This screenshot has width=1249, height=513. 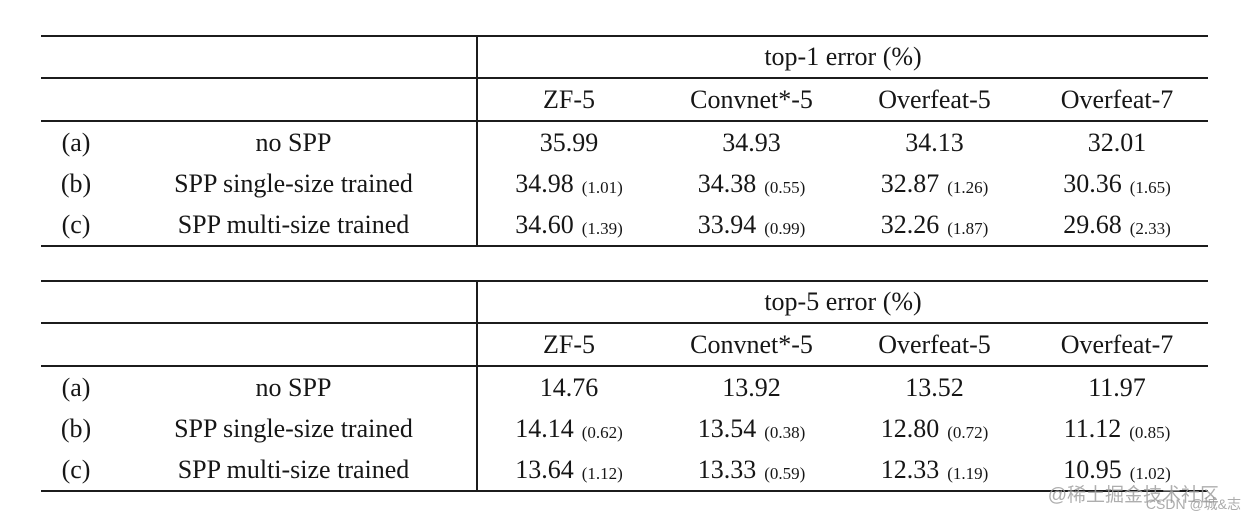 What do you see at coordinates (785, 473) in the screenshot?
I see `std-value: (0.59)` at bounding box center [785, 473].